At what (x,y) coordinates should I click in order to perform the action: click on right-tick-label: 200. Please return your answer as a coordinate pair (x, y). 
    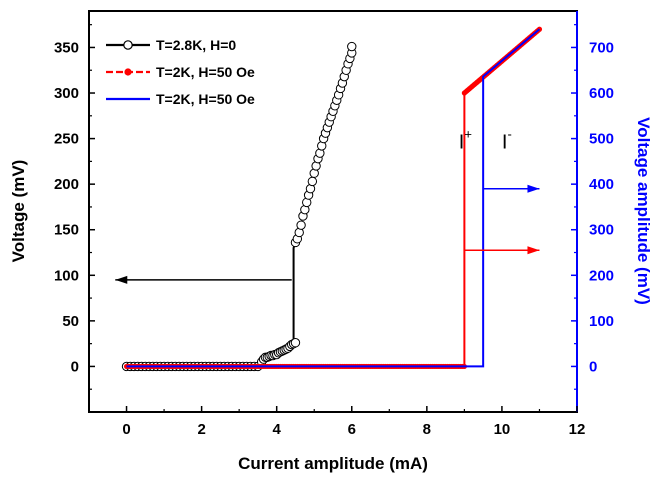
    Looking at the image, I should click on (601, 275).